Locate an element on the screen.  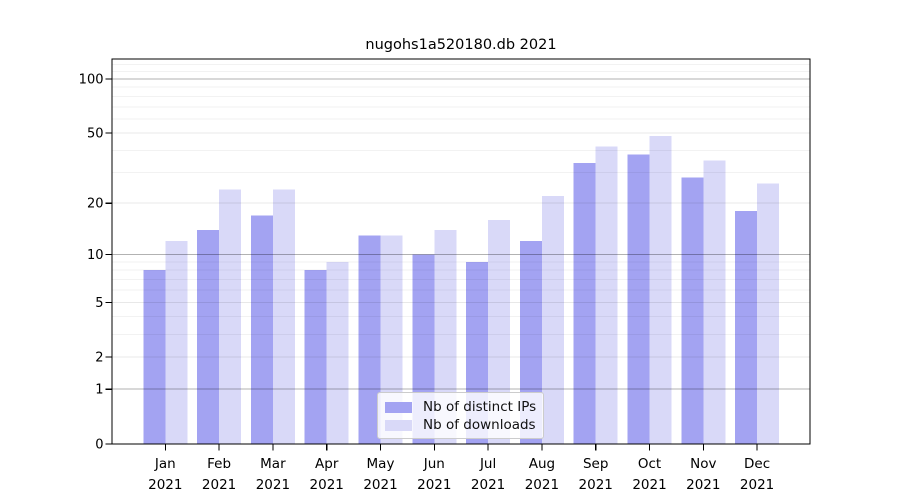
bar-ips-oct is located at coordinates (638, 299).